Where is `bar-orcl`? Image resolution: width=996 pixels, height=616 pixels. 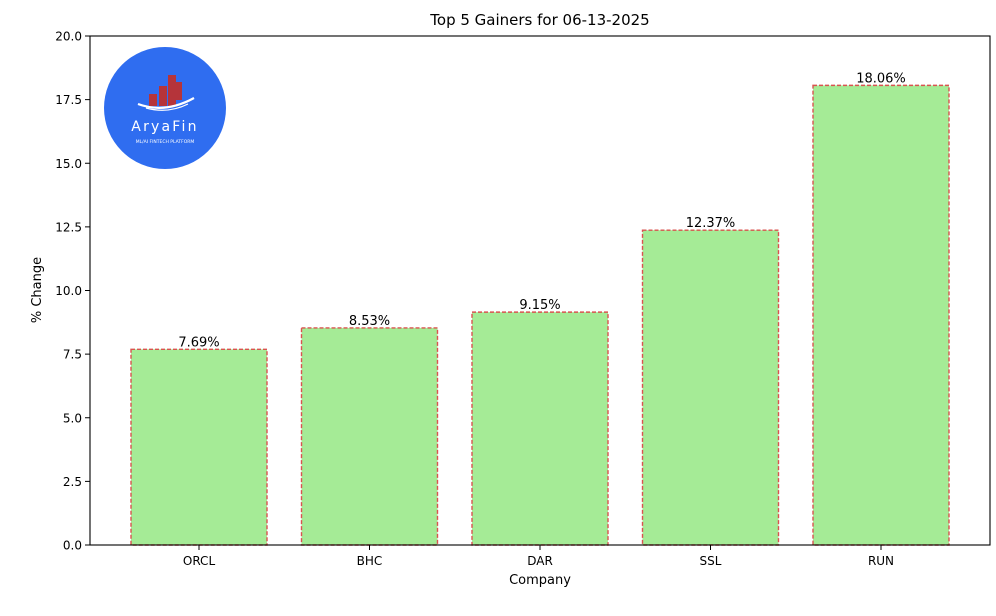 bar-orcl is located at coordinates (199, 447).